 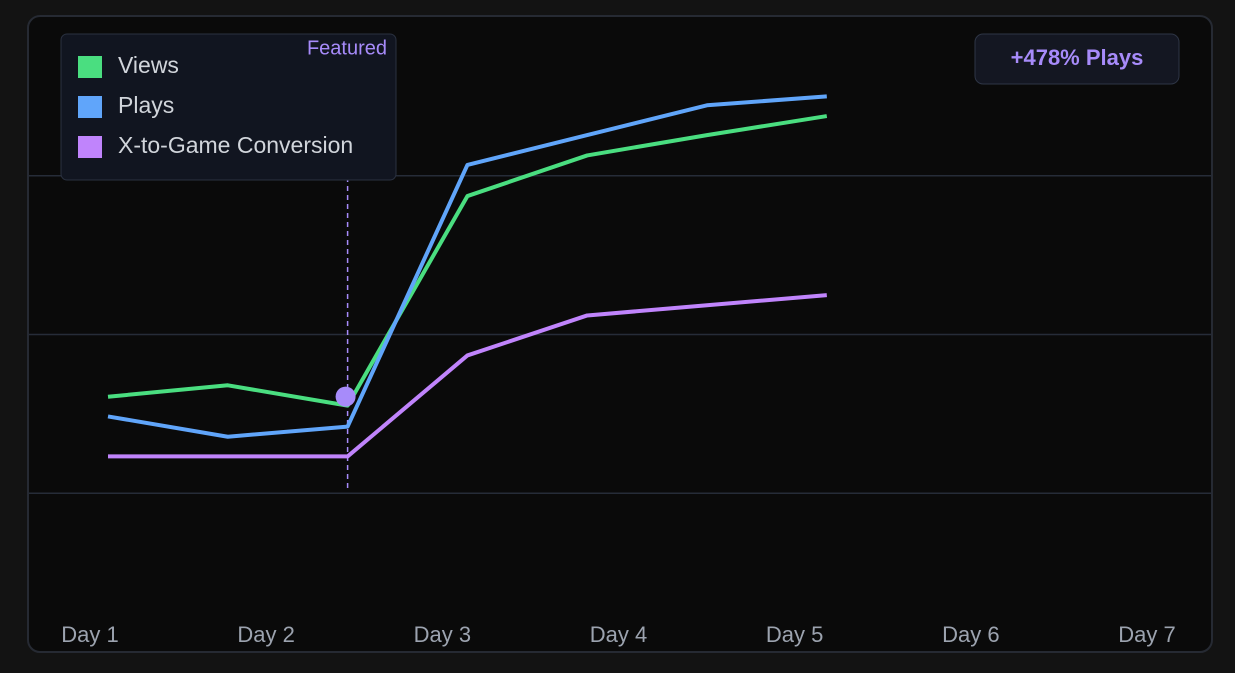 I want to click on x-tick-label: Day 5, so click(x=794, y=634).